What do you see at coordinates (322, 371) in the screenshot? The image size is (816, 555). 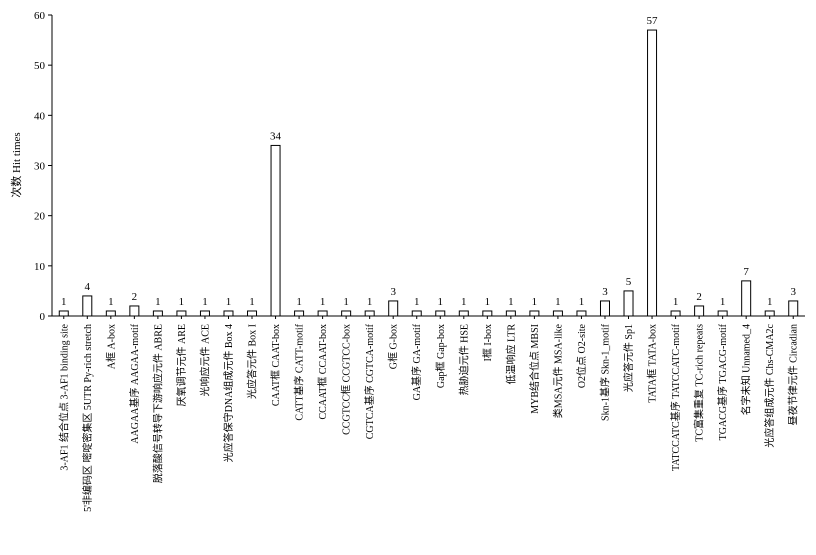 I see `category-label: CCAAT框 CCAAT-box` at bounding box center [322, 371].